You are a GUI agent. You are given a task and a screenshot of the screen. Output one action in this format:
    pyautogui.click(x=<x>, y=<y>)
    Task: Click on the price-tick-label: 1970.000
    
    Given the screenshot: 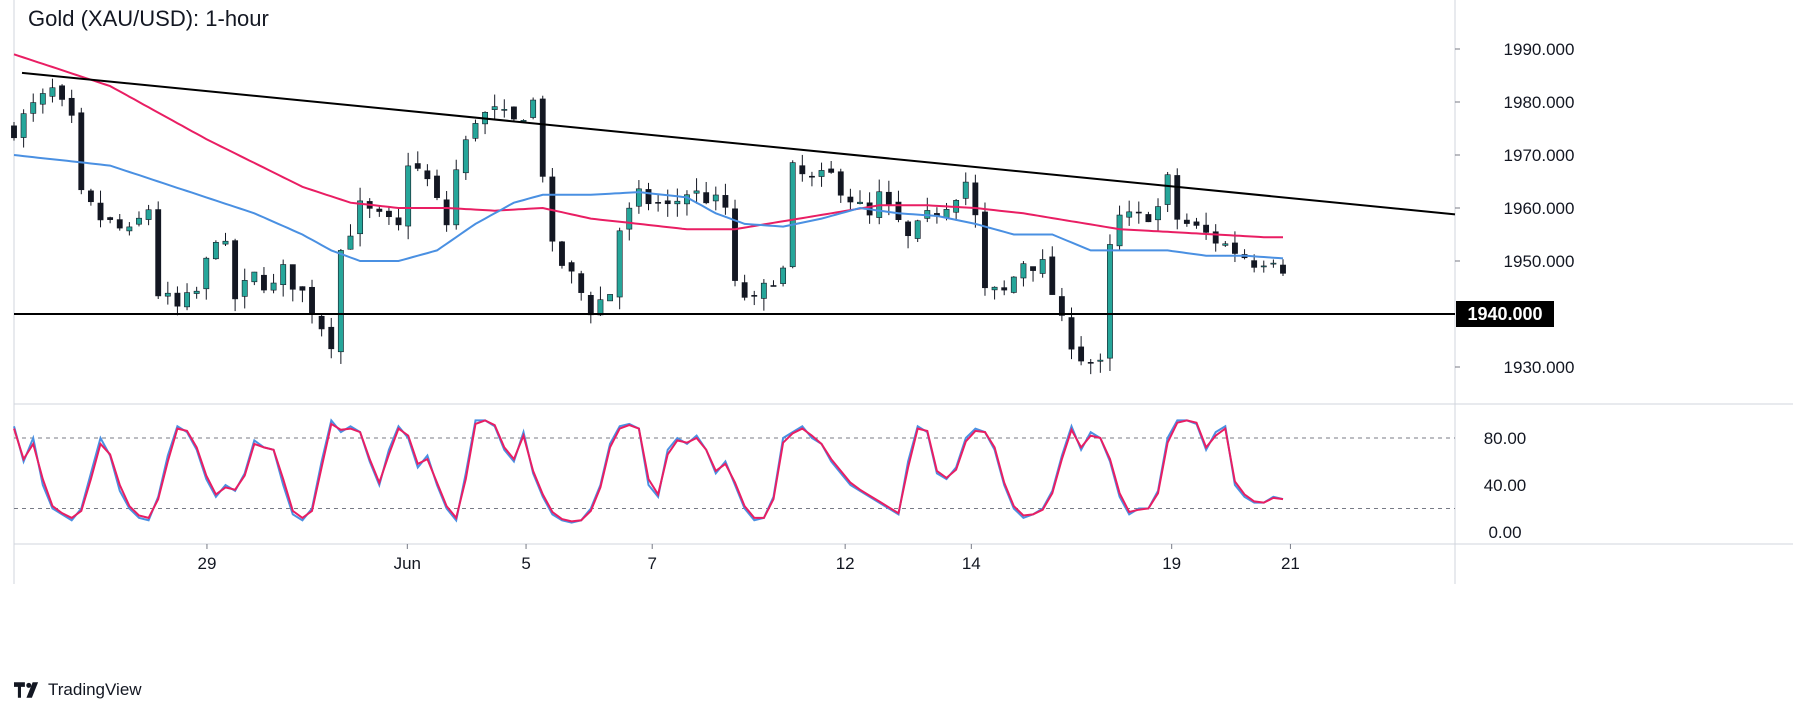 What is the action you would take?
    pyautogui.click(x=1539, y=155)
    